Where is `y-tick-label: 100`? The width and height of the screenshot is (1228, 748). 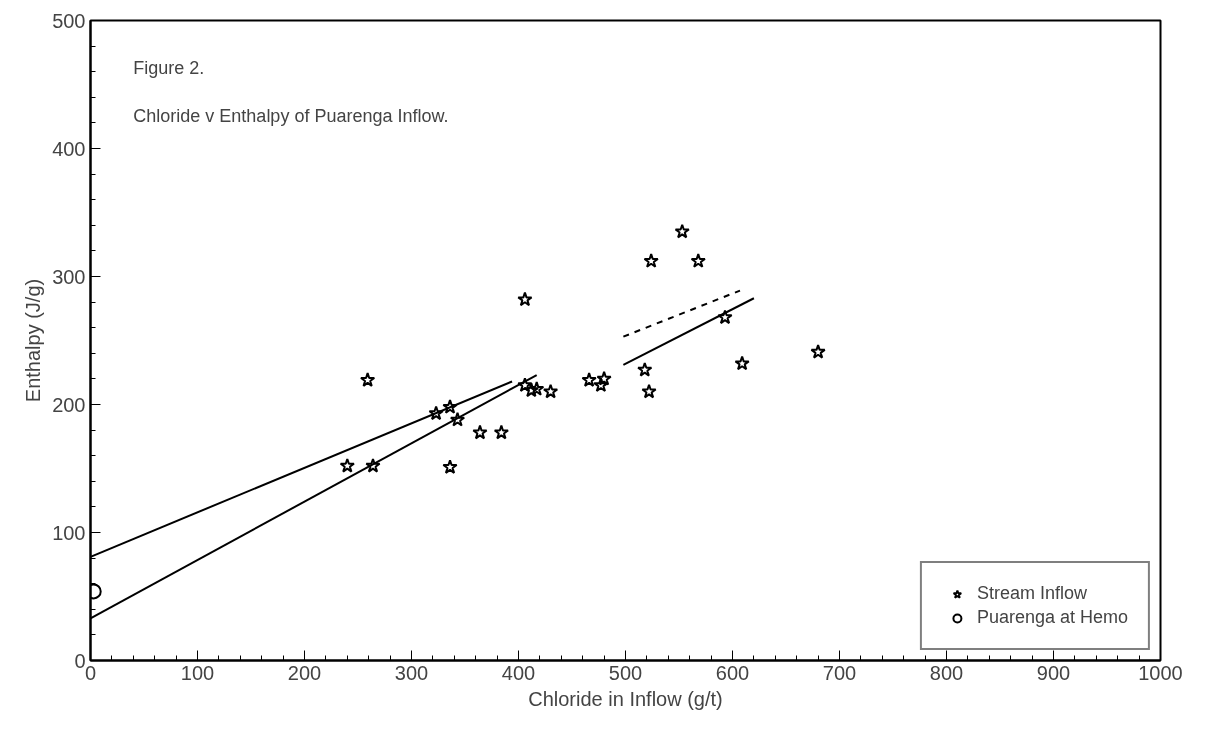
y-tick-label: 100 is located at coordinates (69, 532).